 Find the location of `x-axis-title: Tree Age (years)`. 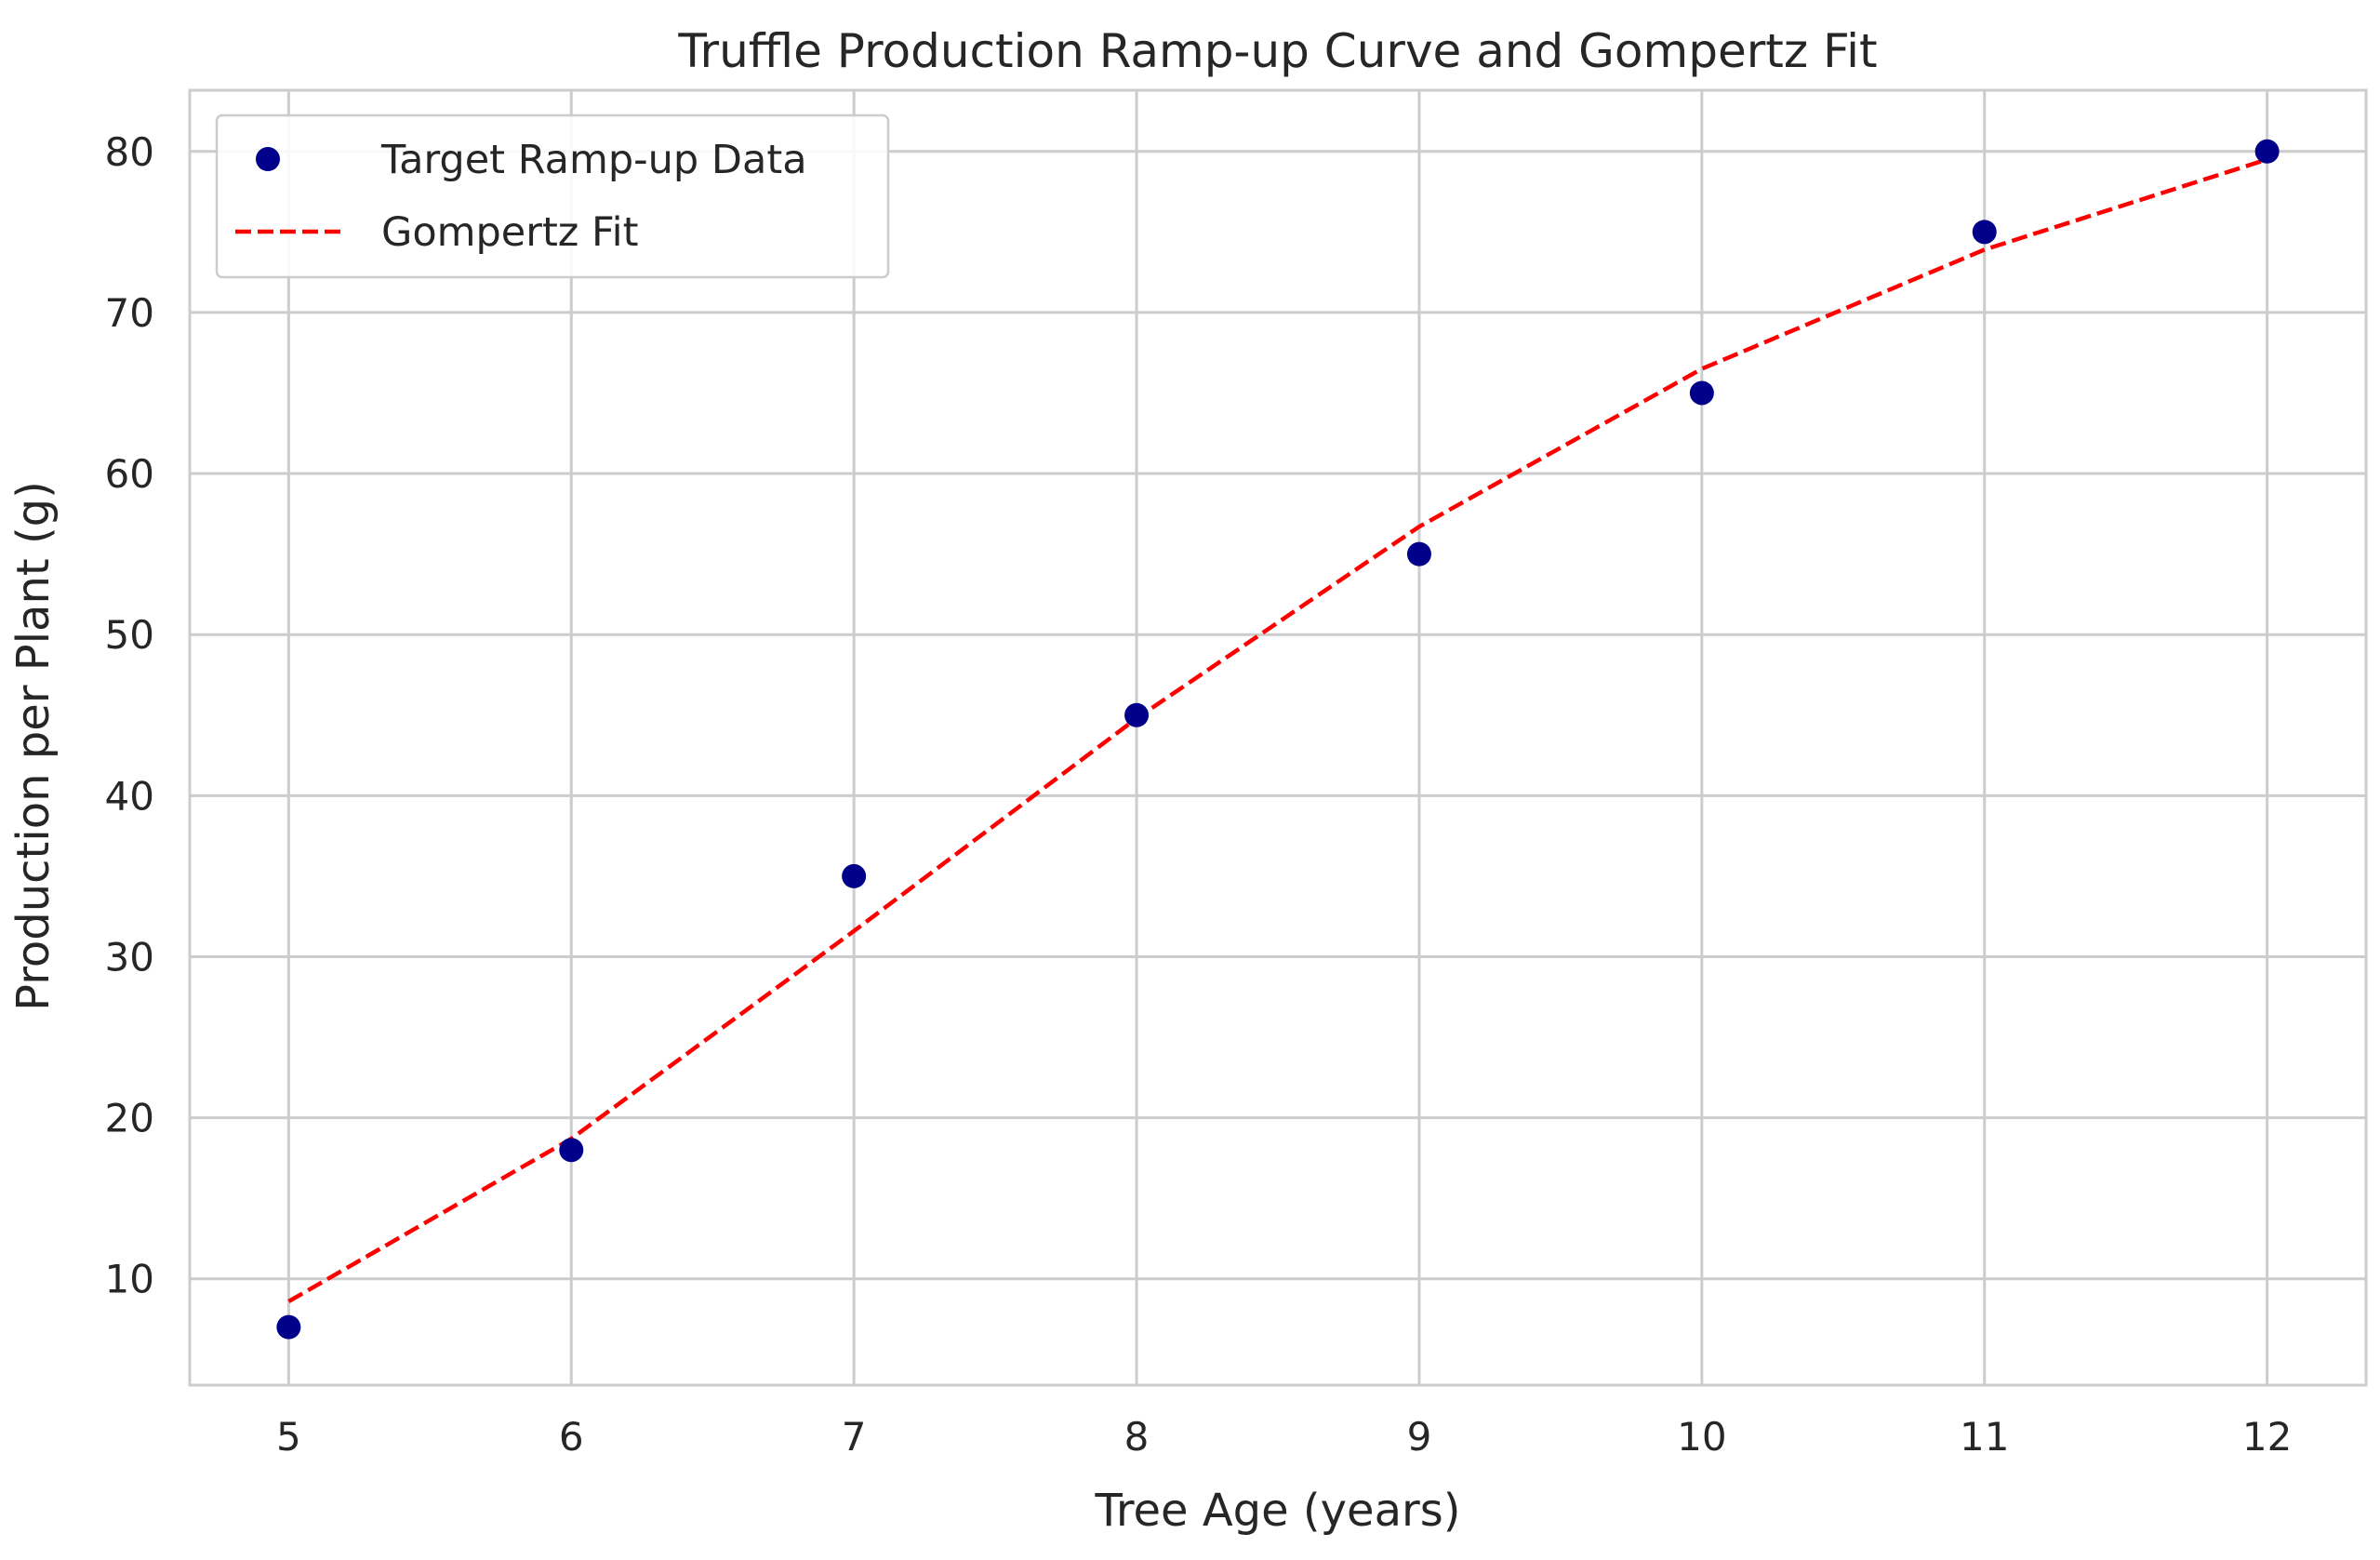

x-axis-title: Tree Age (years) is located at coordinates (1278, 1511).